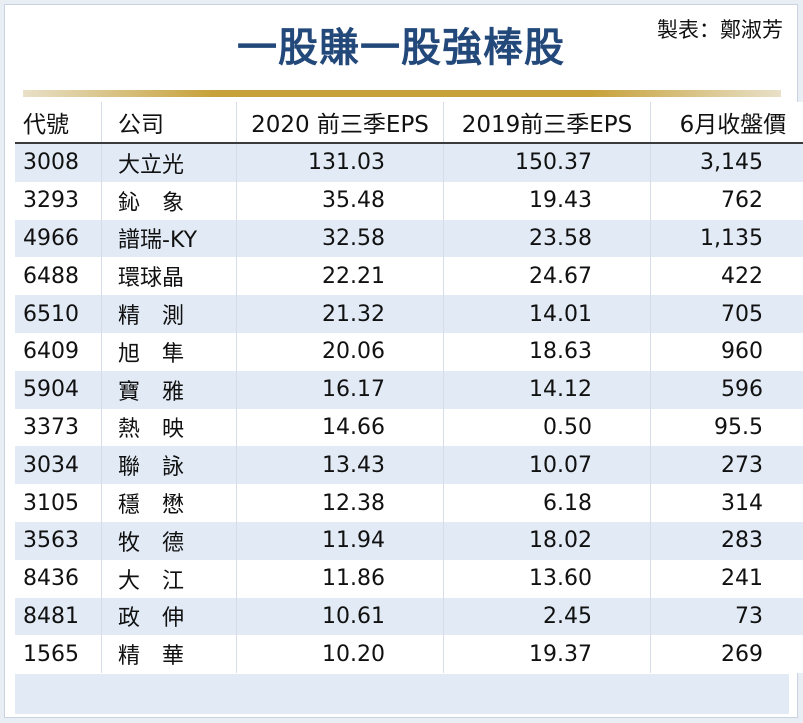  Describe the element at coordinates (340, 616) in the screenshot. I see `cell-eps-2020: 10.61` at that location.